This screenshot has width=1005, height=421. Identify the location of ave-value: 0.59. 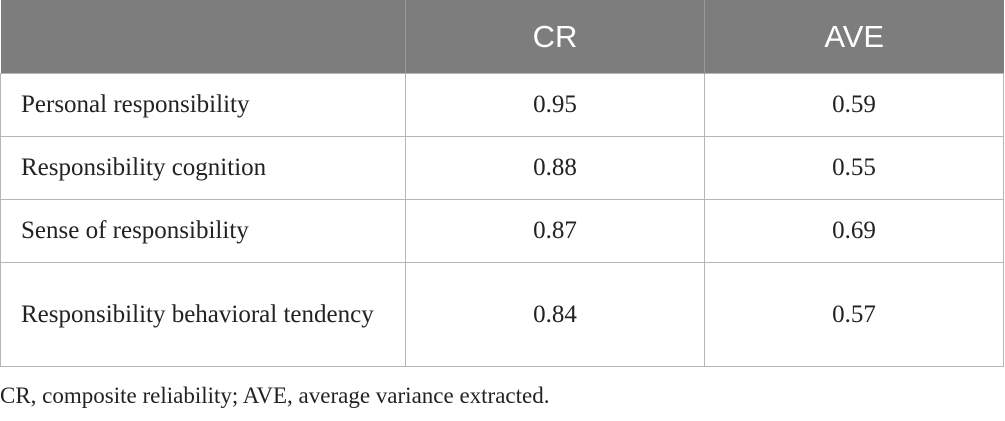
(854, 105).